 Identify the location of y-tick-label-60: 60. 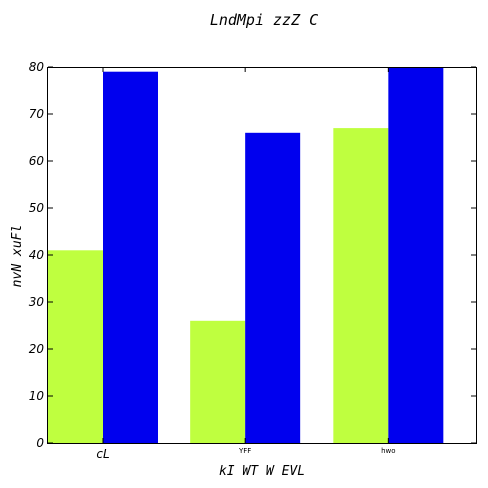
(37, 161).